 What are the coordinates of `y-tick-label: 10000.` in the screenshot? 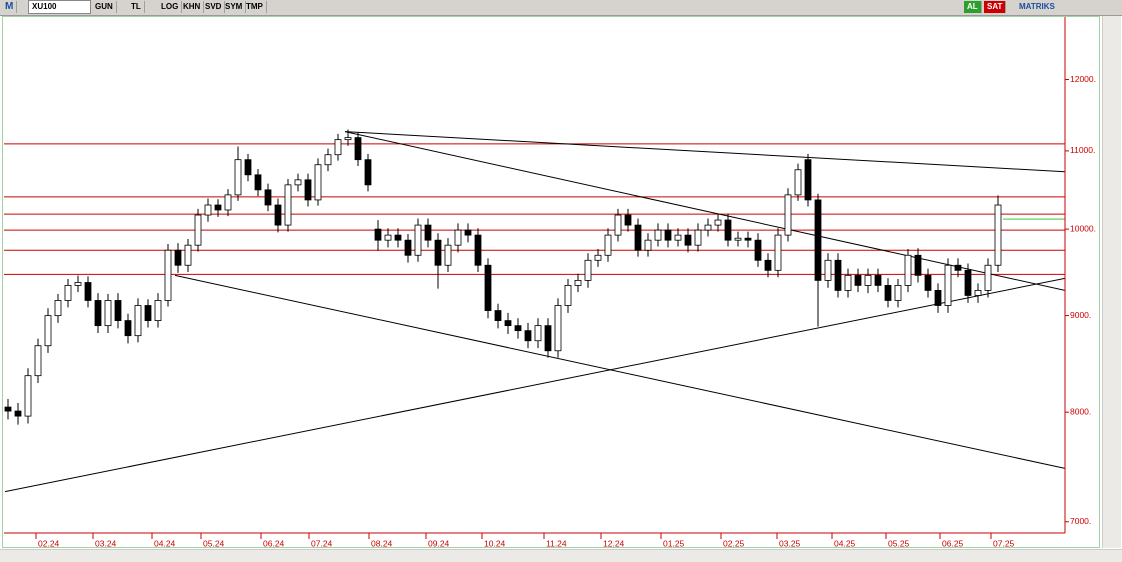 It's located at (1083, 228).